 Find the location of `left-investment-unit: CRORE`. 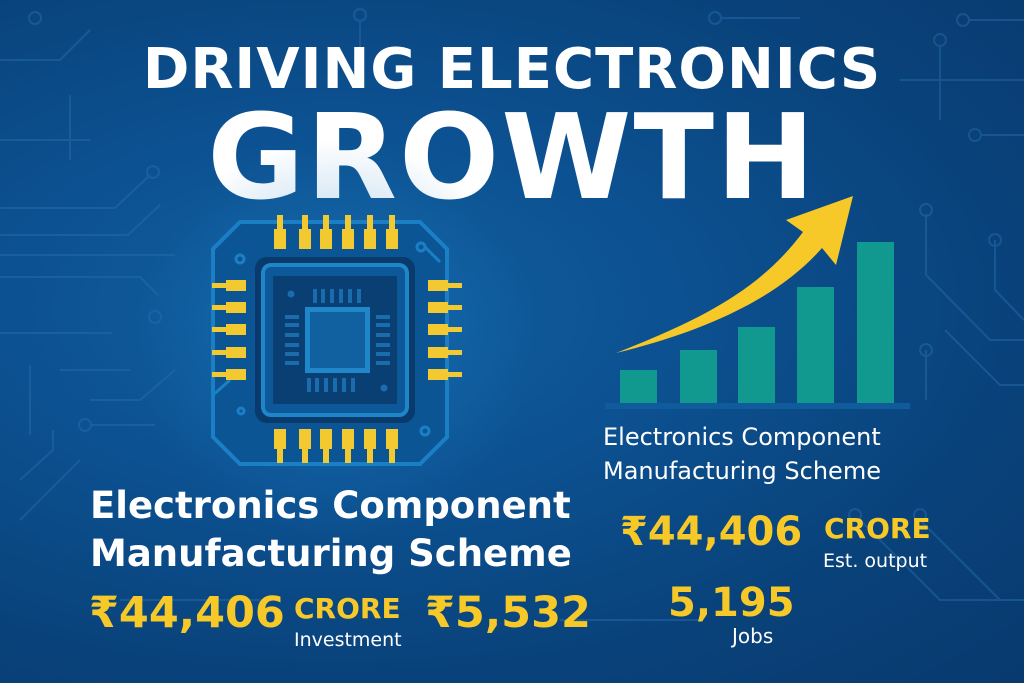

left-investment-unit: CRORE is located at coordinates (347, 608).